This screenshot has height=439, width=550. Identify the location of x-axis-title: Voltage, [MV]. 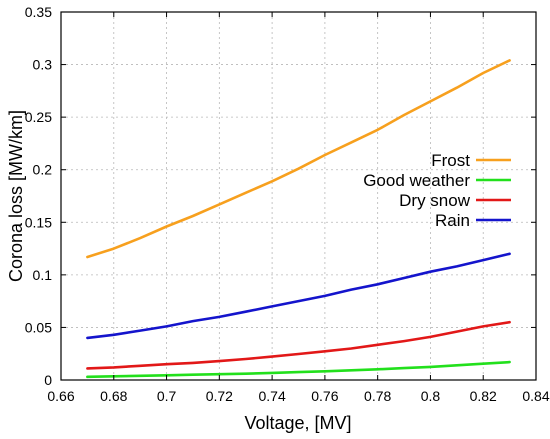
(297, 423).